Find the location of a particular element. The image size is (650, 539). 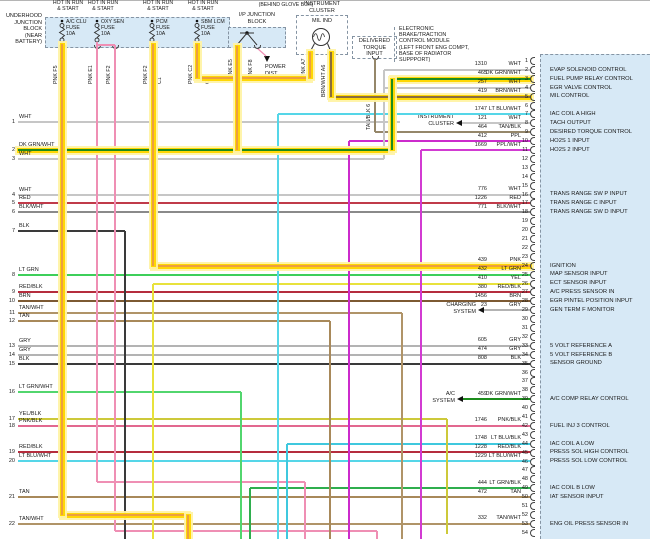

wire-number-label: 121 is located at coordinates (482, 117).